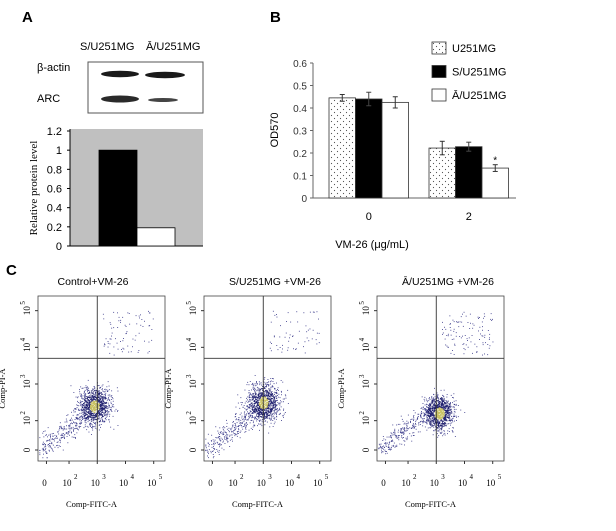 This screenshot has height=531, width=616. I want to click on y-tick-label: 0.1, so click(300, 177).